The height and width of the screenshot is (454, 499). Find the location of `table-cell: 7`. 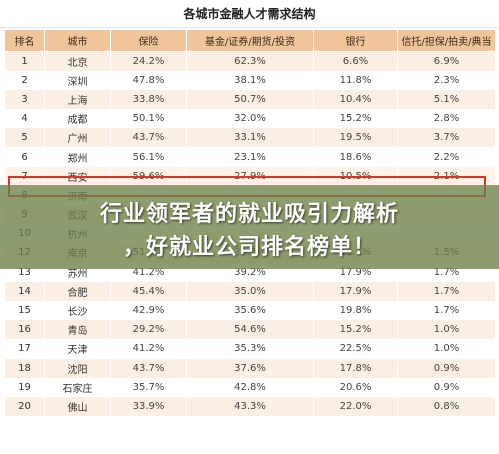

table-cell: 7 is located at coordinates (24, 176).